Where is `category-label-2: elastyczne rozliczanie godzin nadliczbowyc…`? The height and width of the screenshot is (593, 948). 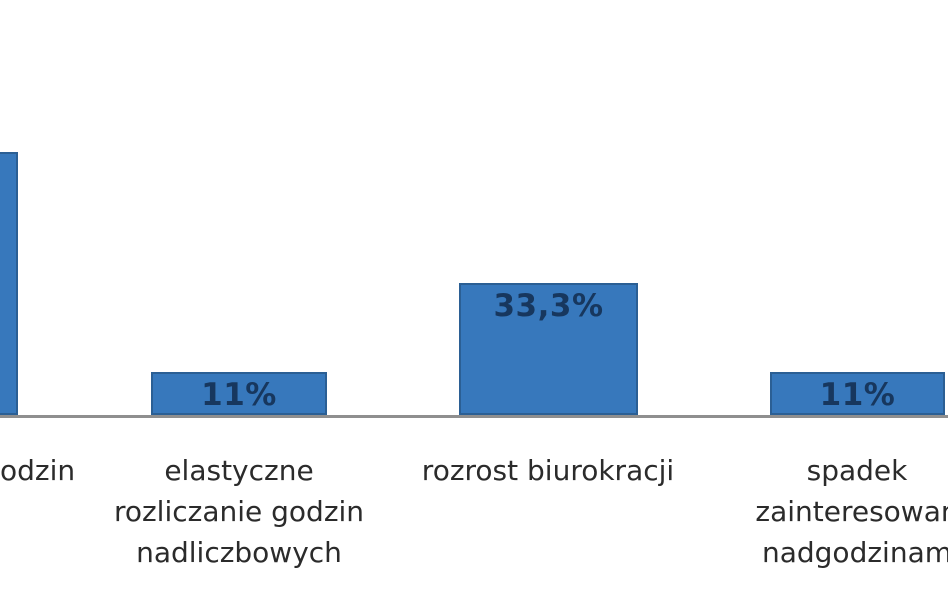 category-label-2: elastyczne rozliczanie godzin nadliczbowyc… is located at coordinates (239, 511).